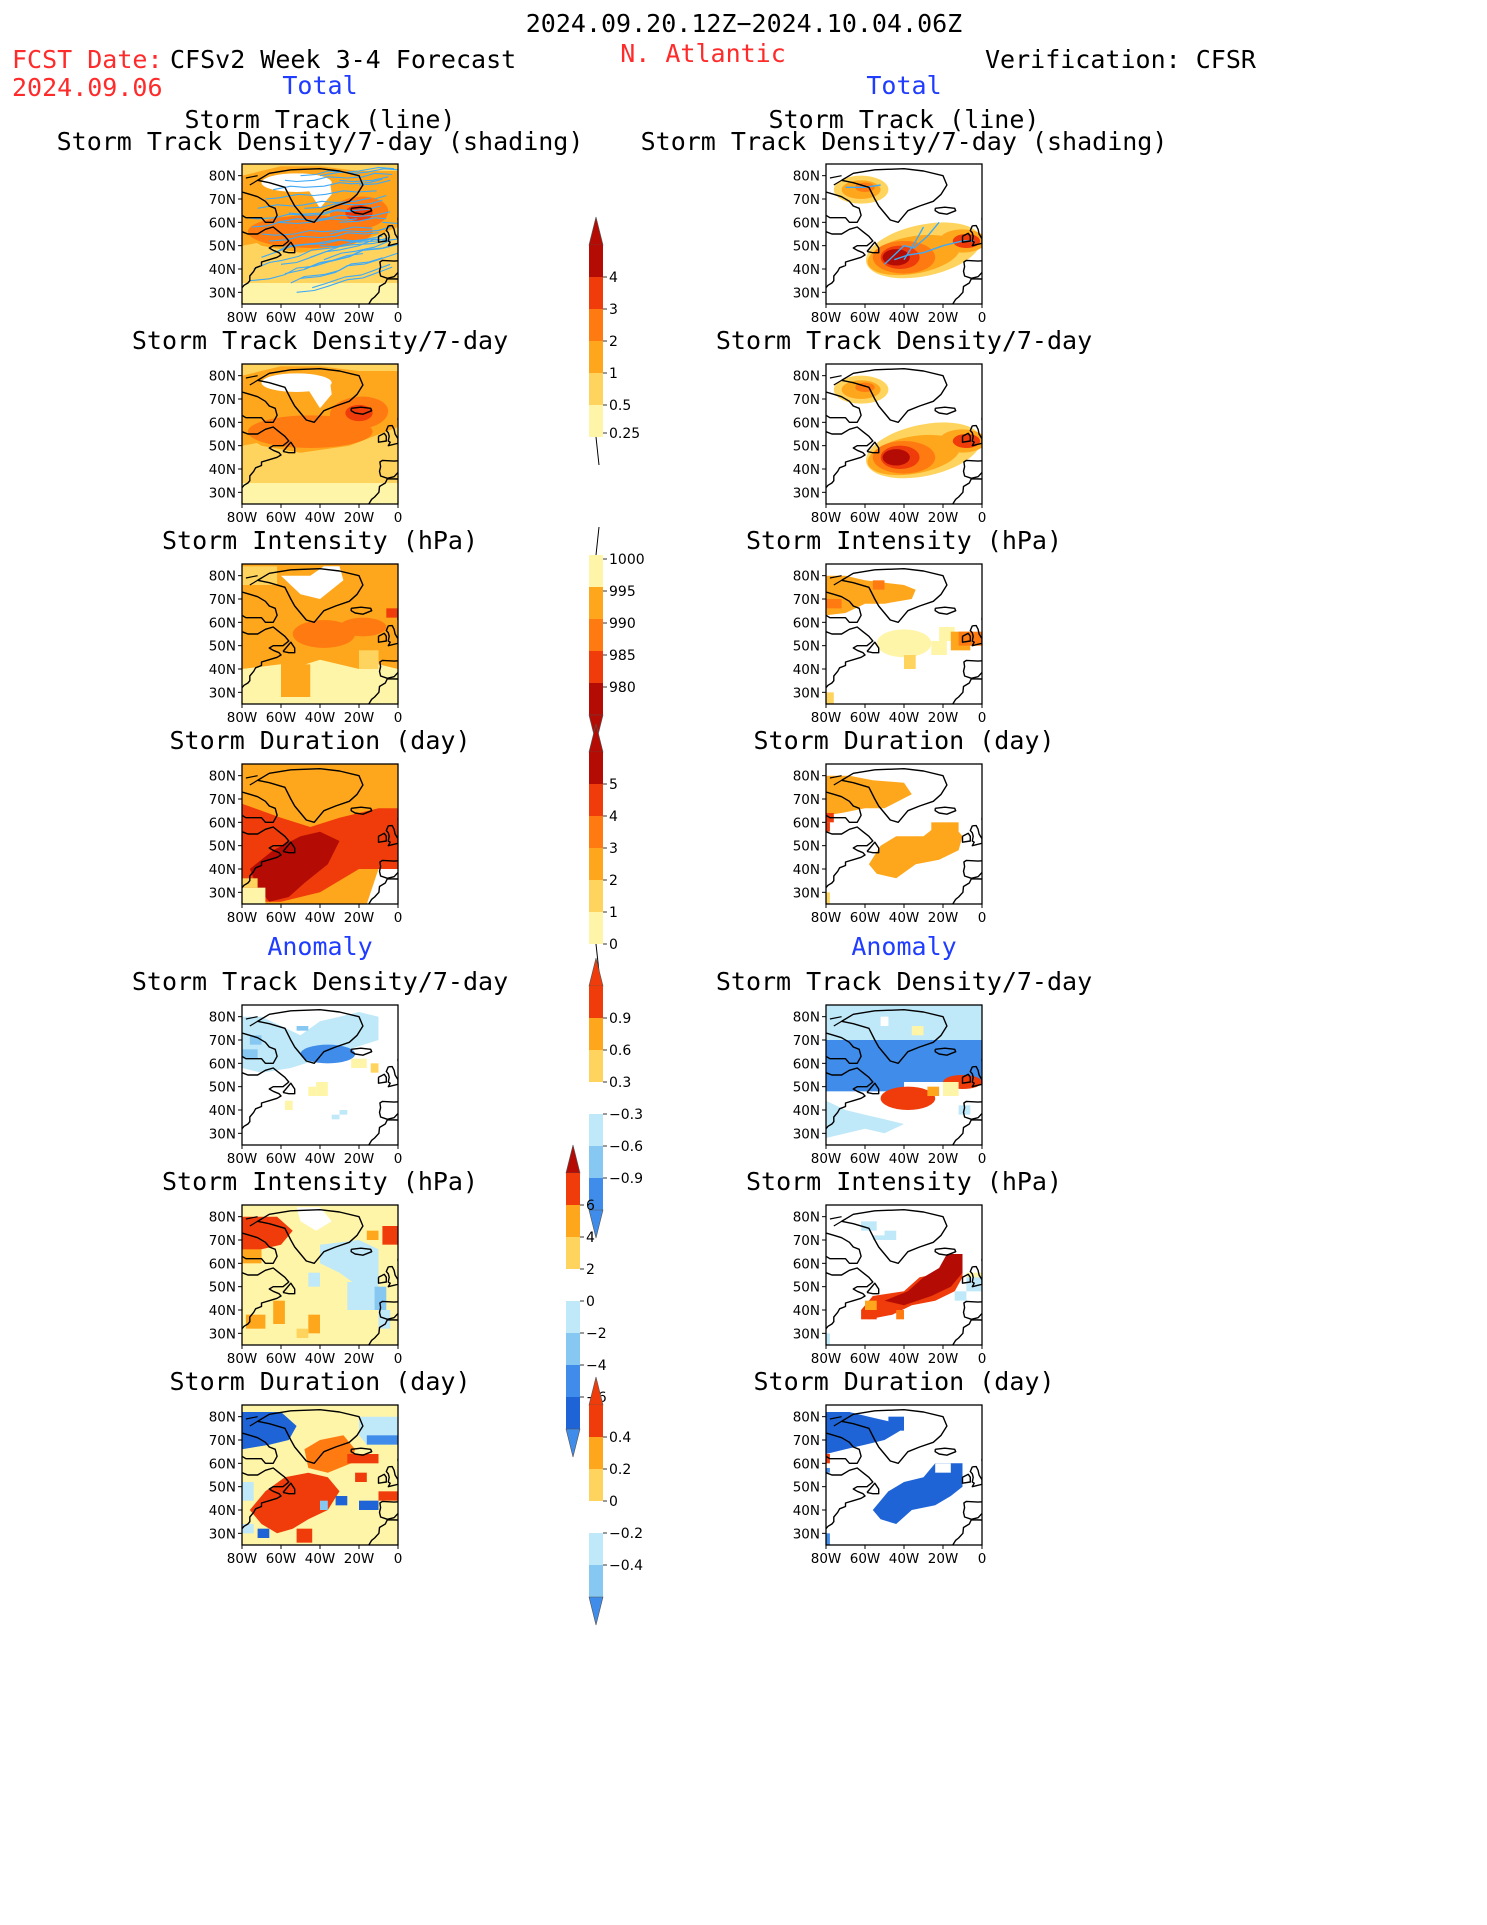  What do you see at coordinates (590, 1206) in the screenshot?
I see `colorbar-label: 6` at bounding box center [590, 1206].